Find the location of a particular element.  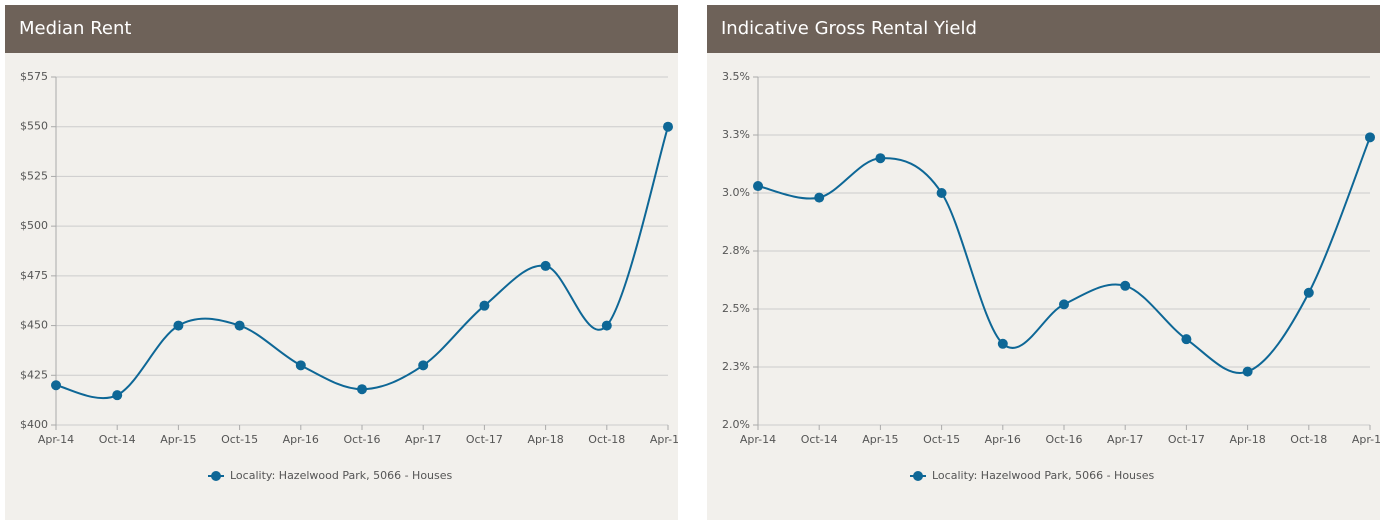

chart-title: Indicative Gross Rental Yield is located at coordinates (1043, 29).